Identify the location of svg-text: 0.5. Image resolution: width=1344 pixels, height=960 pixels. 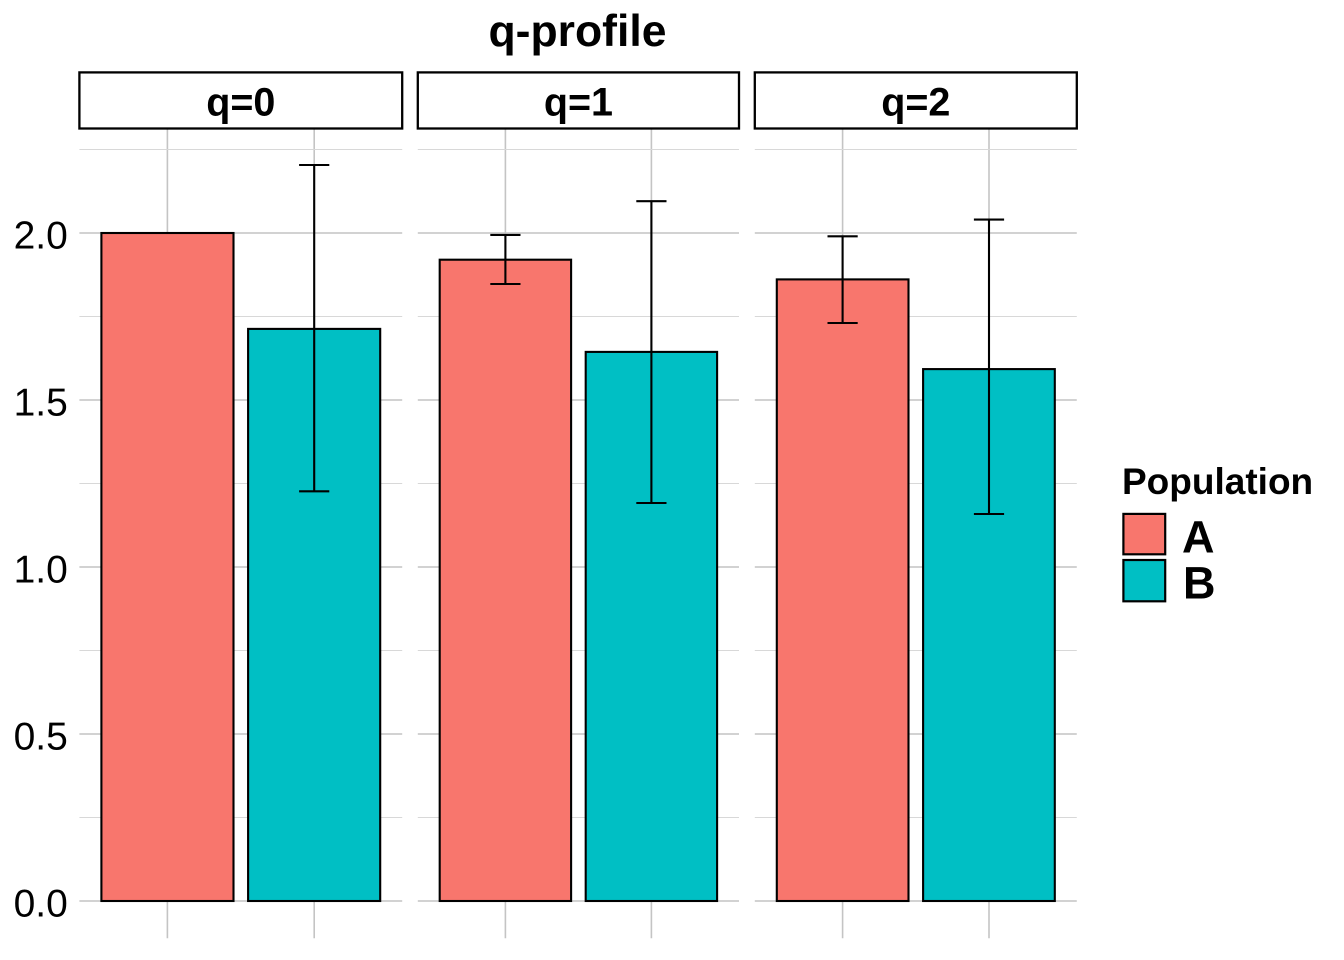
(41, 737).